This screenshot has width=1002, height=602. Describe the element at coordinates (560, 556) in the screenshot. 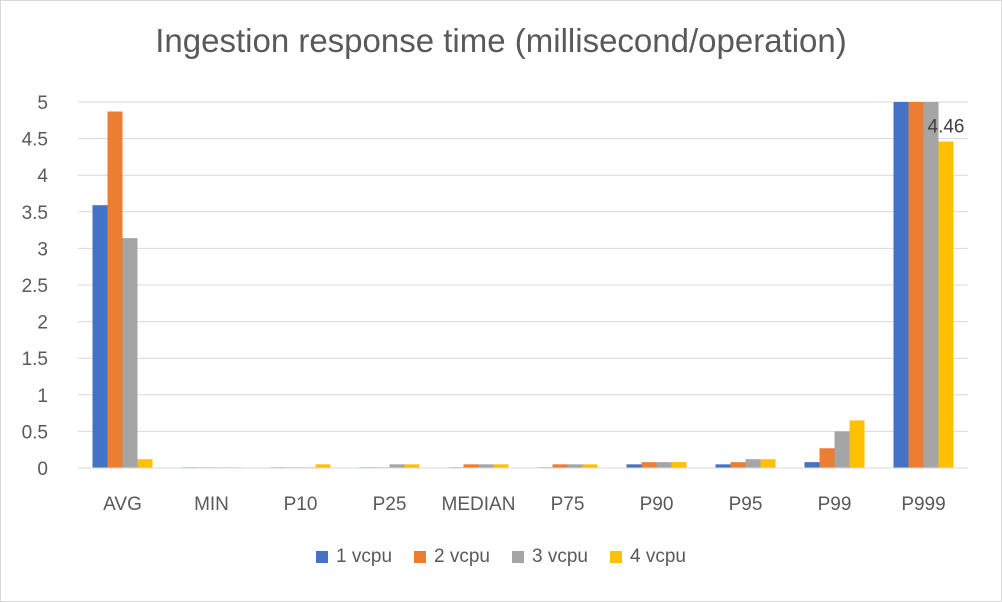

I see `legend-label: 3 vcpu` at that location.